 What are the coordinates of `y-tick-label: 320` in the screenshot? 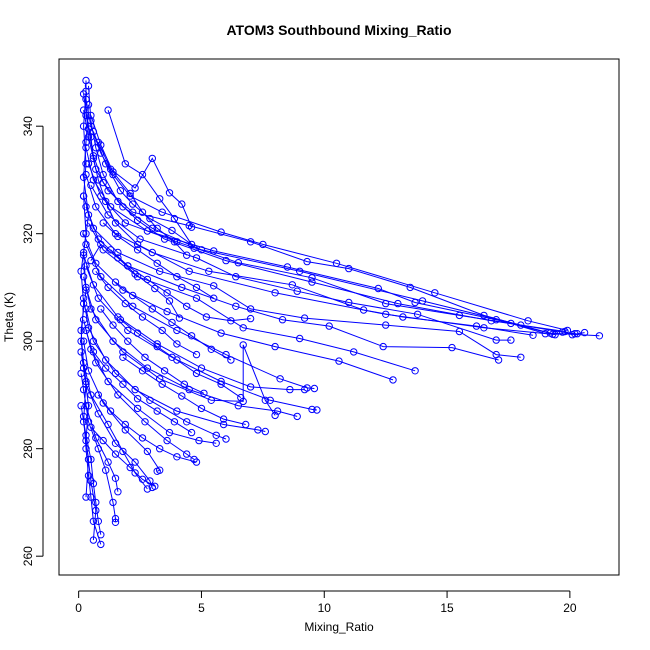 It's located at (28, 233).